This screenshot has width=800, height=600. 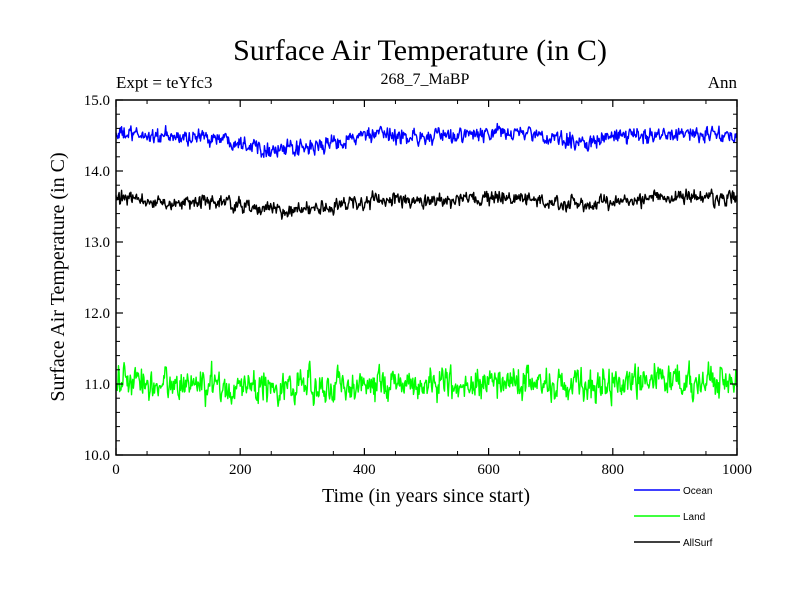 I want to click on x-axis-label: Time (in years since start), so click(x=426, y=496).